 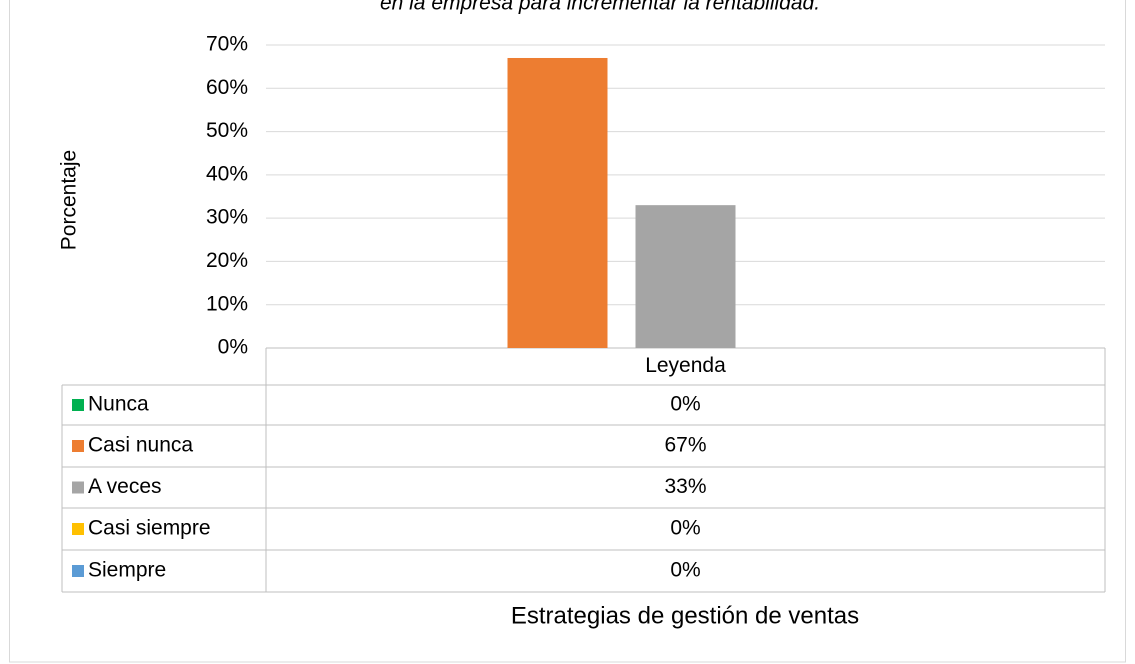 I want to click on y-tick-label: 60%, so click(x=227, y=87).